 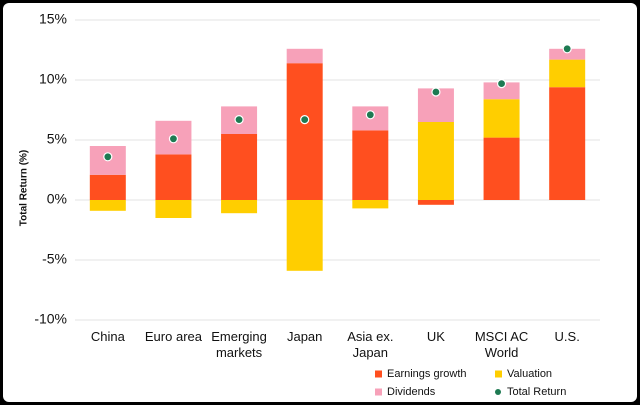 I want to click on x-tick-line: Asia ex., so click(x=370, y=336).